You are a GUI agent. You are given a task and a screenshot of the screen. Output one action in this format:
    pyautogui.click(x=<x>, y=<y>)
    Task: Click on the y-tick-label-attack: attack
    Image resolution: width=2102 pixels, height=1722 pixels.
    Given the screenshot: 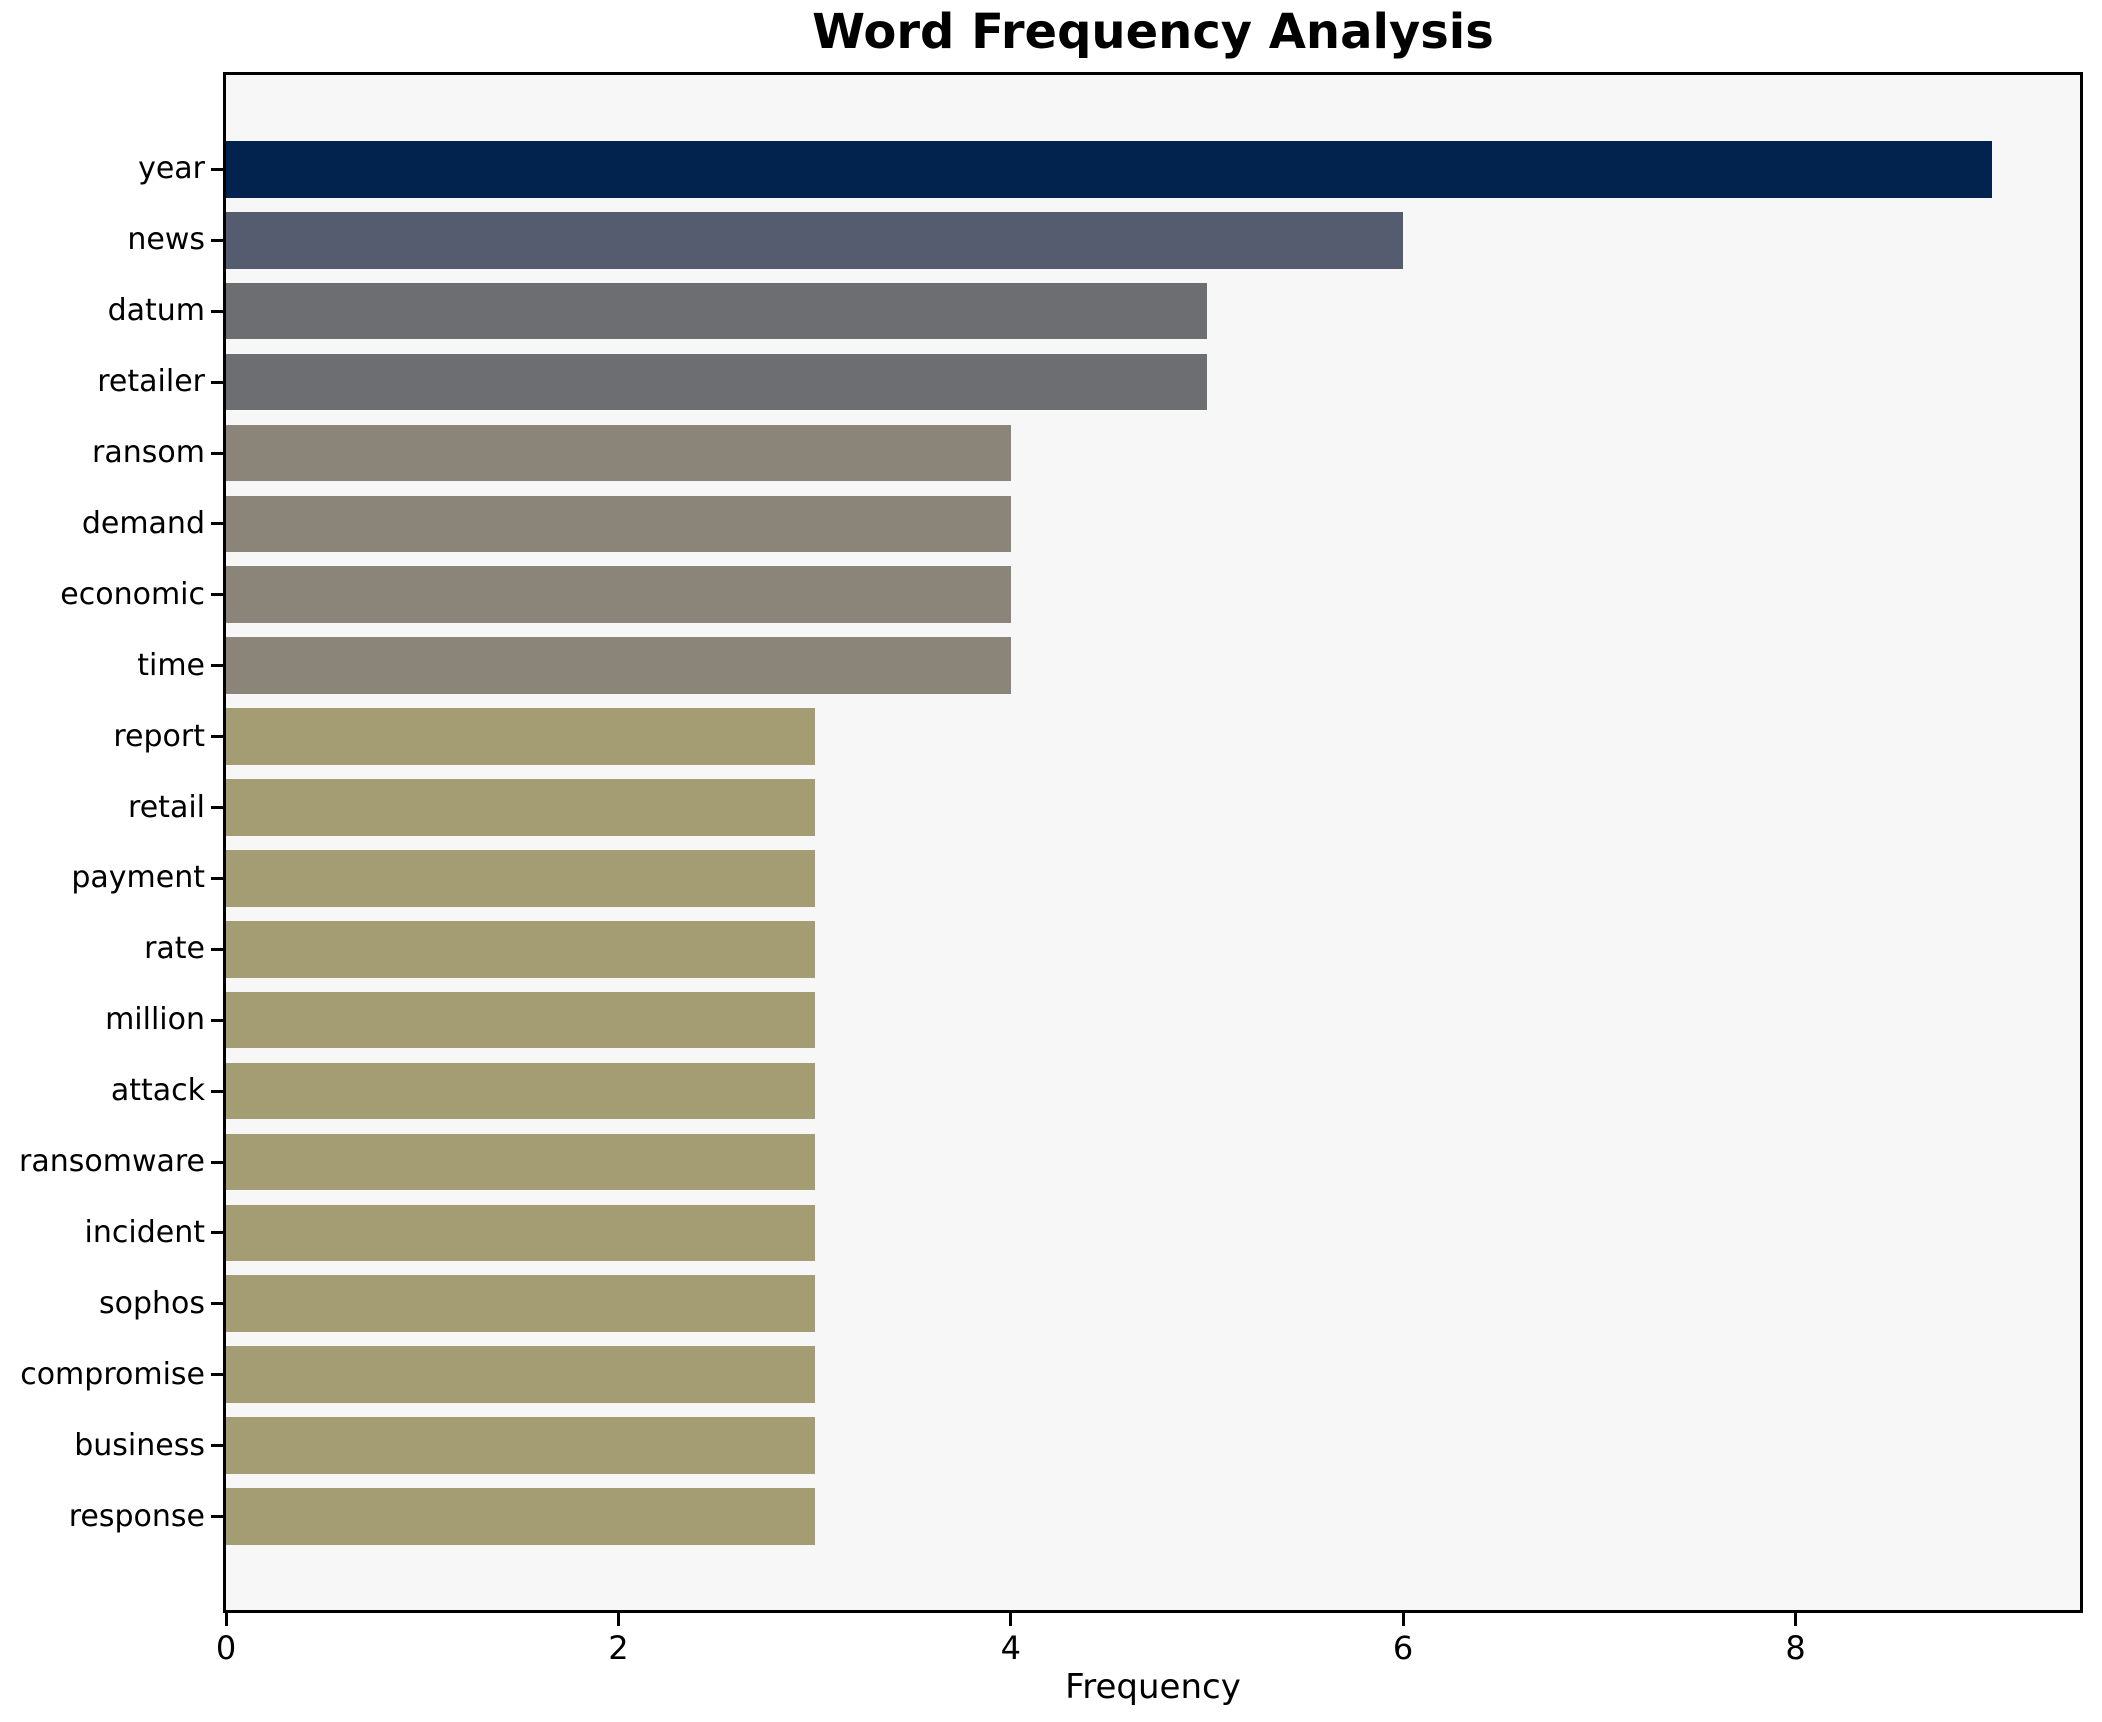 What is the action you would take?
    pyautogui.click(x=157, y=1090)
    